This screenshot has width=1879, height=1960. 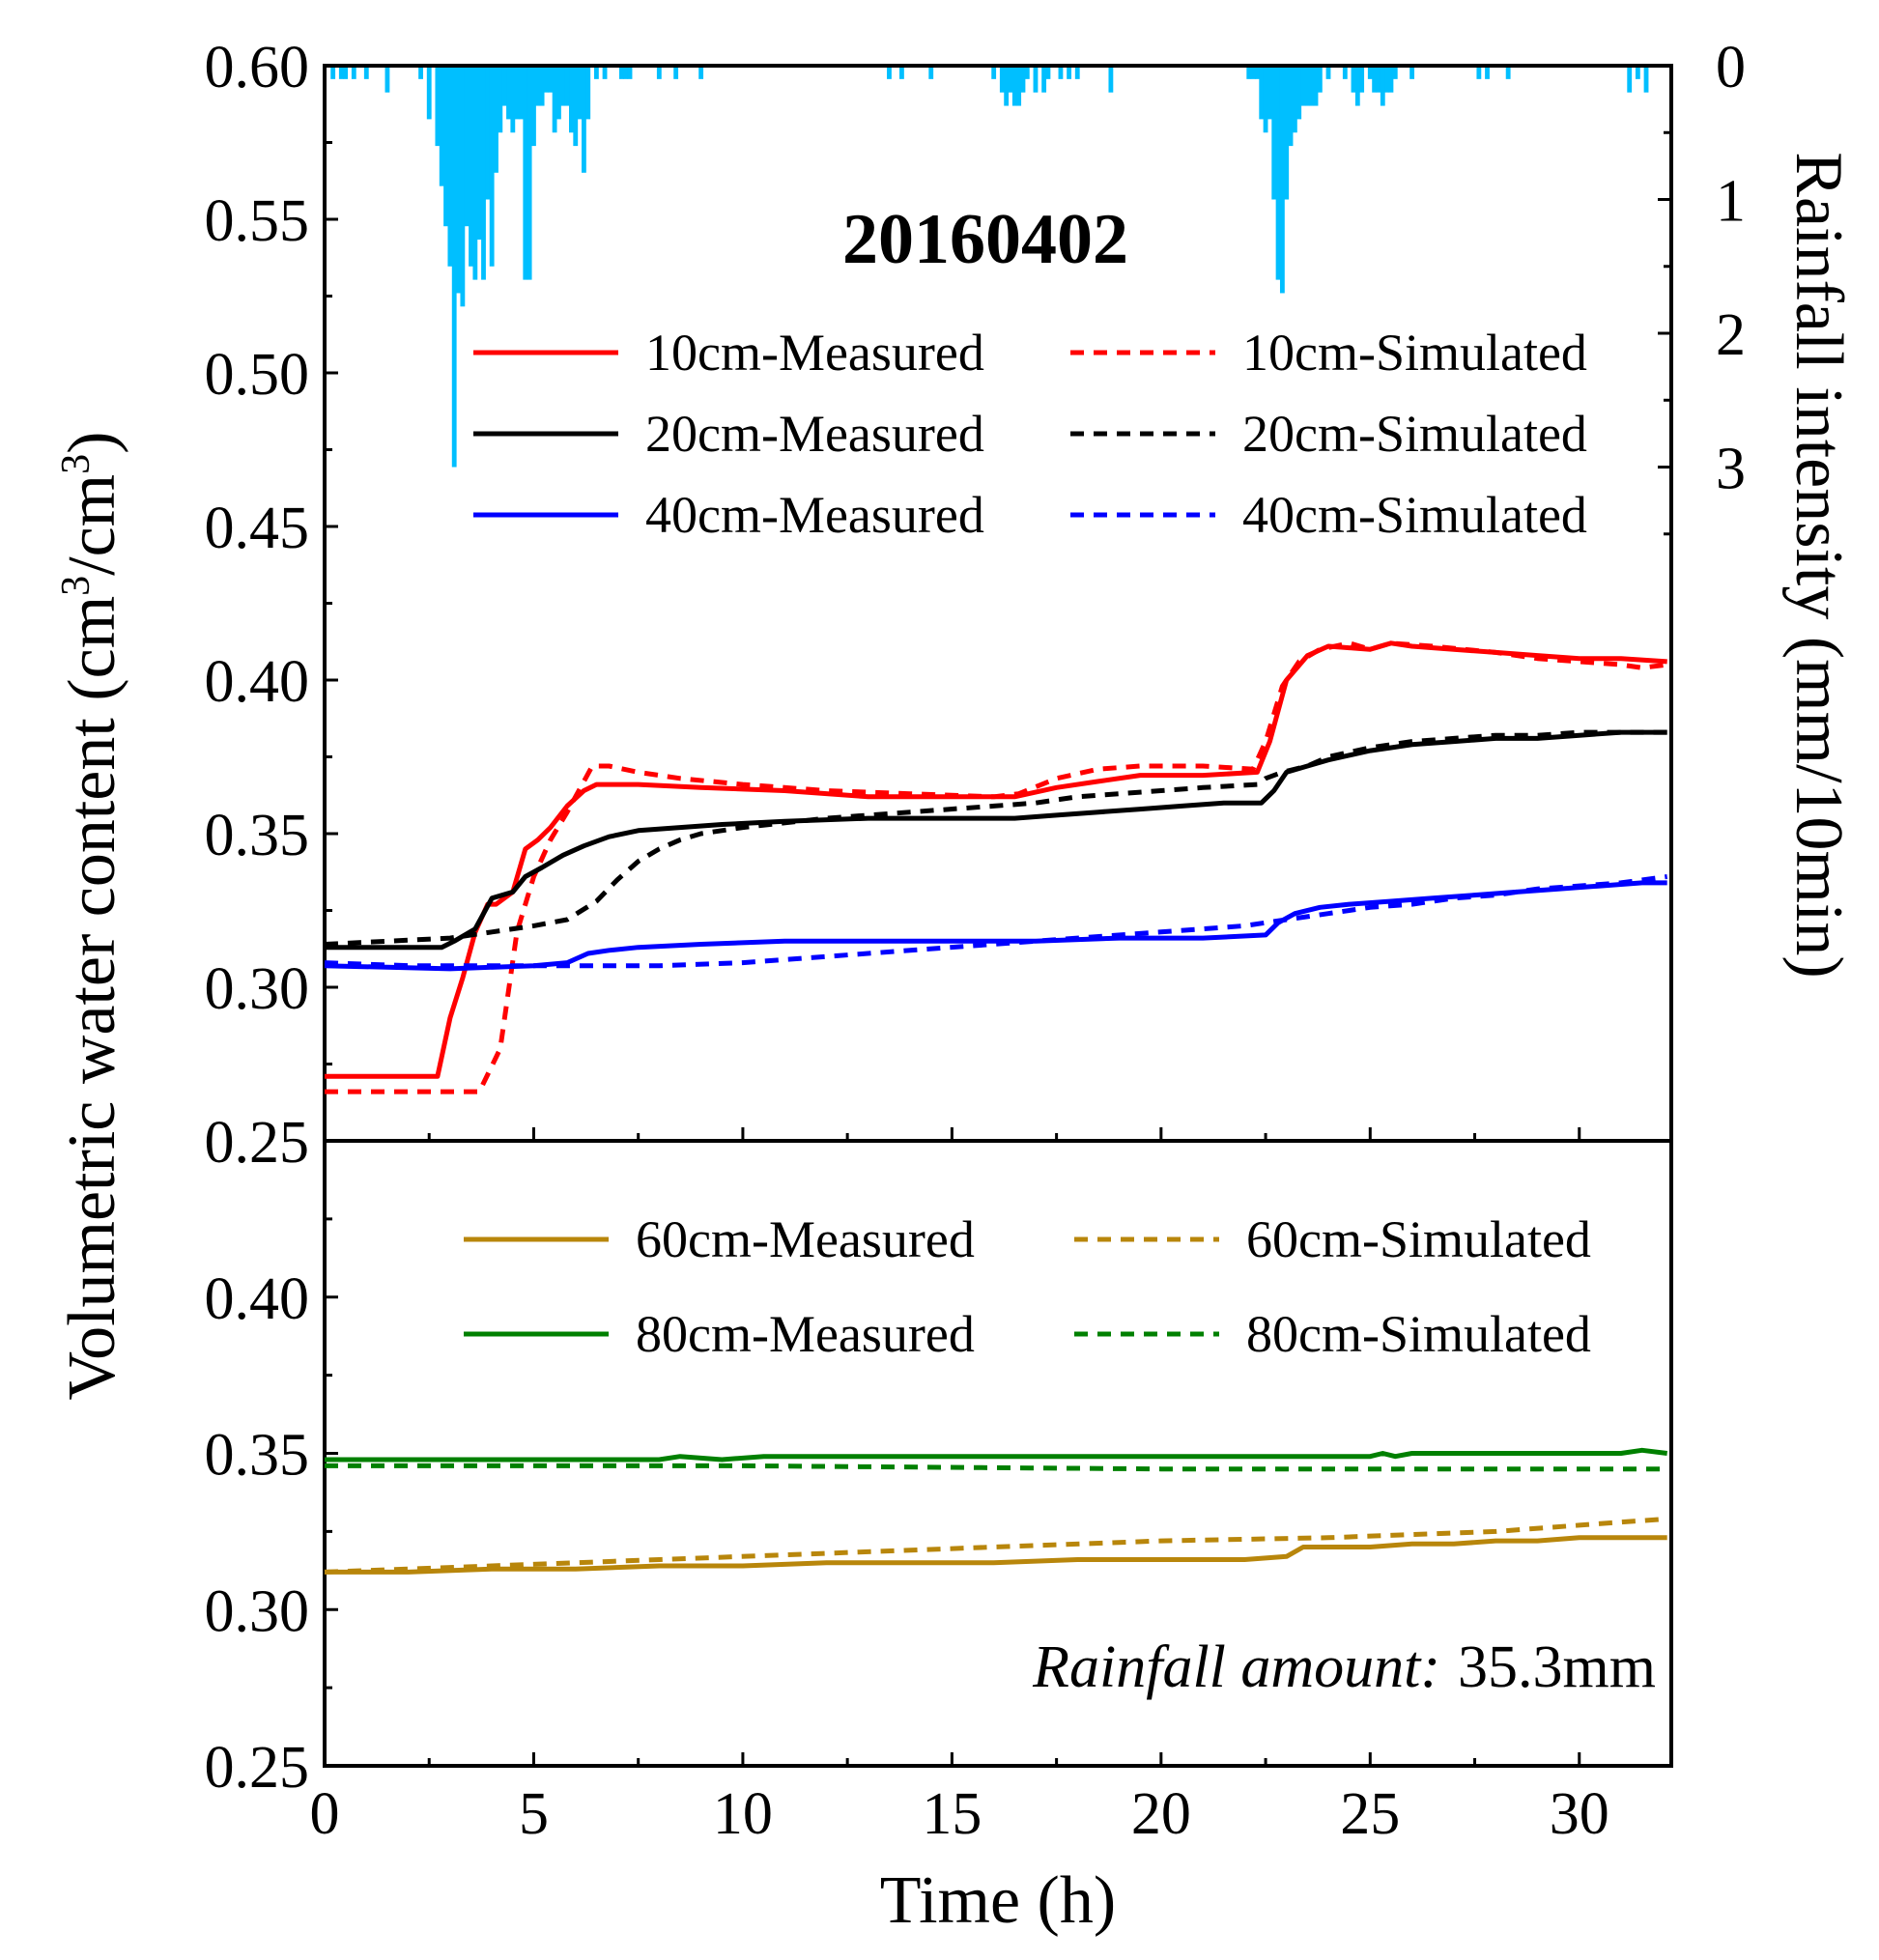 What do you see at coordinates (257, 682) in the screenshot?
I see `y-tick-label: 0.40` at bounding box center [257, 682].